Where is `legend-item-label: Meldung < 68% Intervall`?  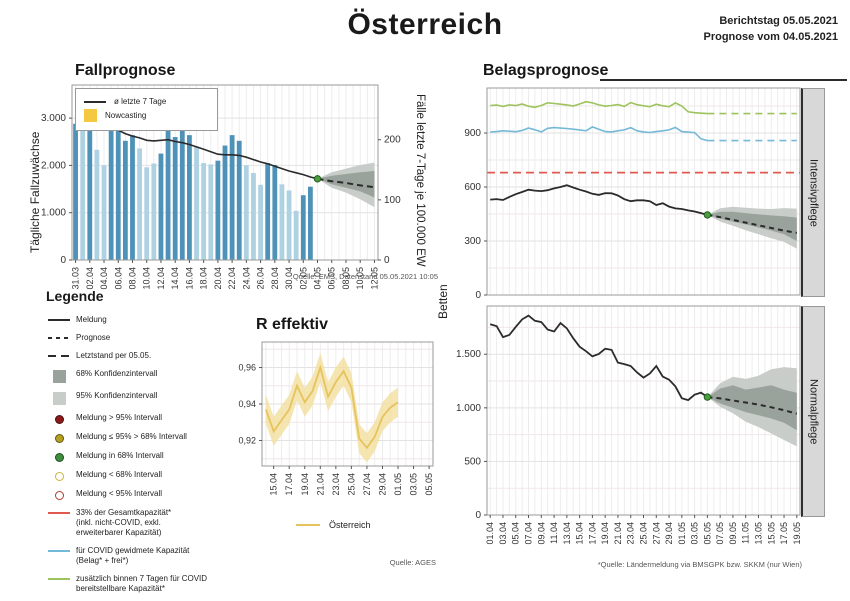
legend-item-label: Meldung < 68% Intervall is located at coordinates (119, 474).